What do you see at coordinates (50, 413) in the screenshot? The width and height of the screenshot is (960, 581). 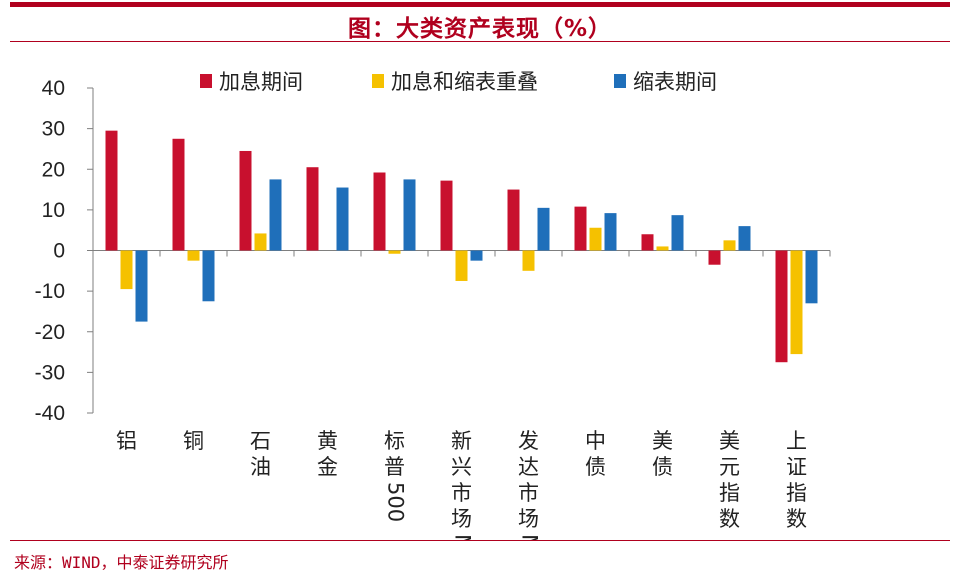 I see `y-tick-label: -40` at bounding box center [50, 413].